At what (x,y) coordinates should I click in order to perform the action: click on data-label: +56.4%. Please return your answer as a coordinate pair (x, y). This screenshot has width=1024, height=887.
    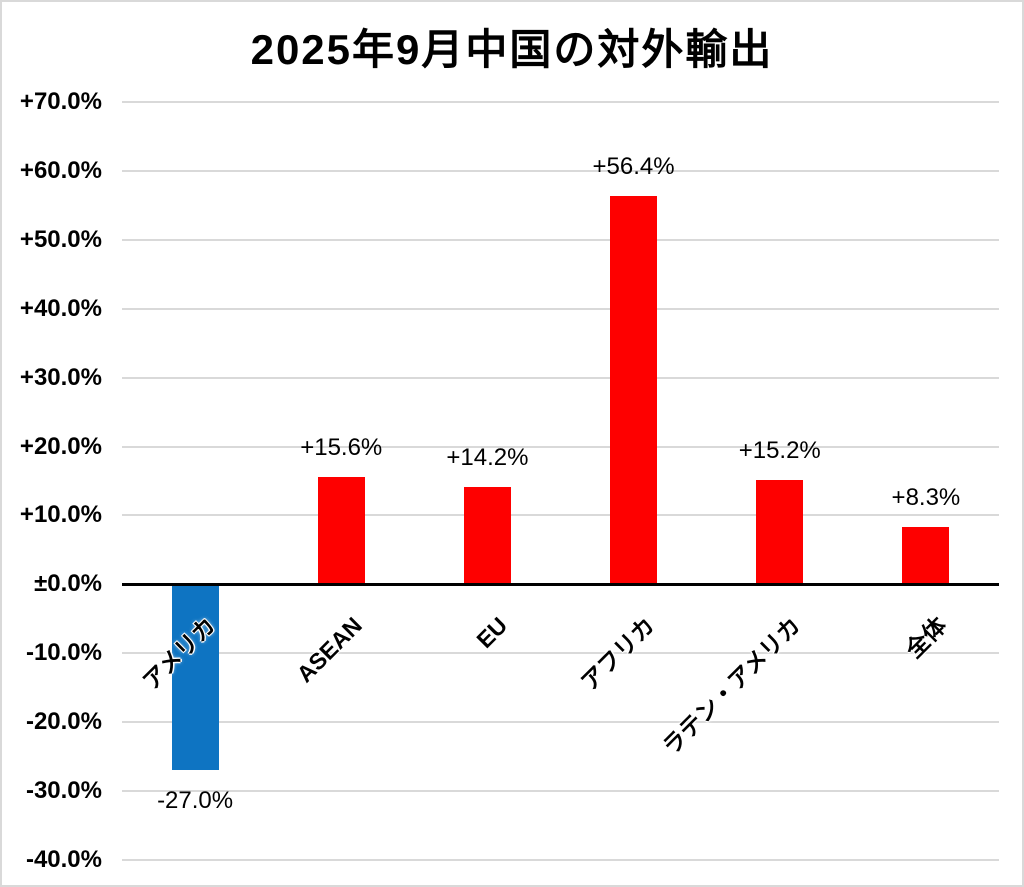
    Looking at the image, I should click on (633, 166).